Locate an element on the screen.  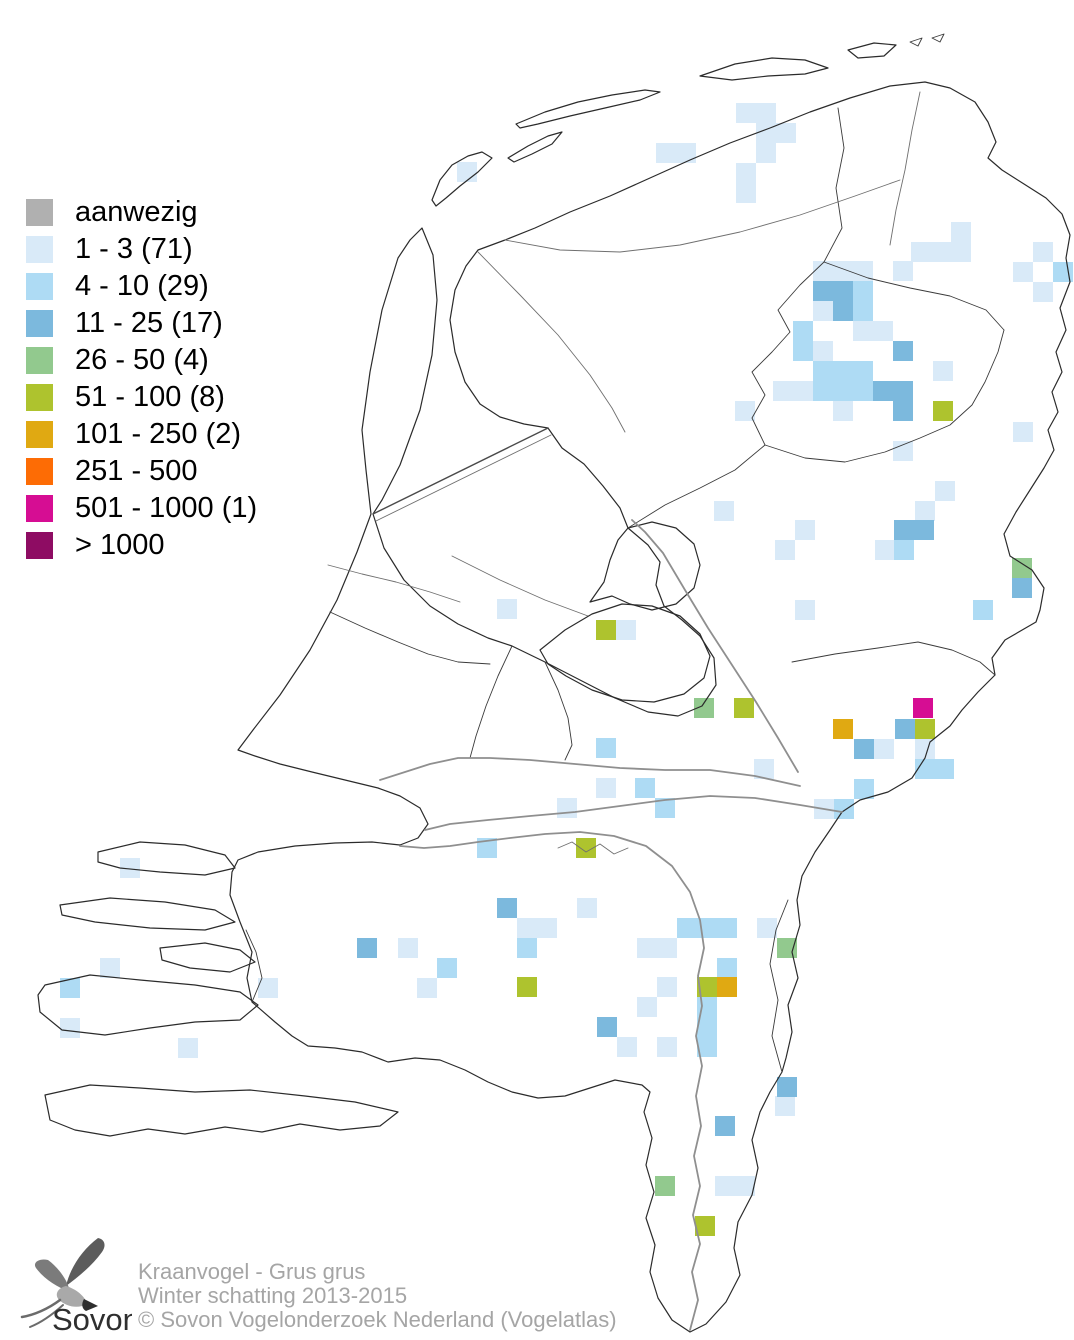
legend-label: 251 - 500 is located at coordinates (136, 471).